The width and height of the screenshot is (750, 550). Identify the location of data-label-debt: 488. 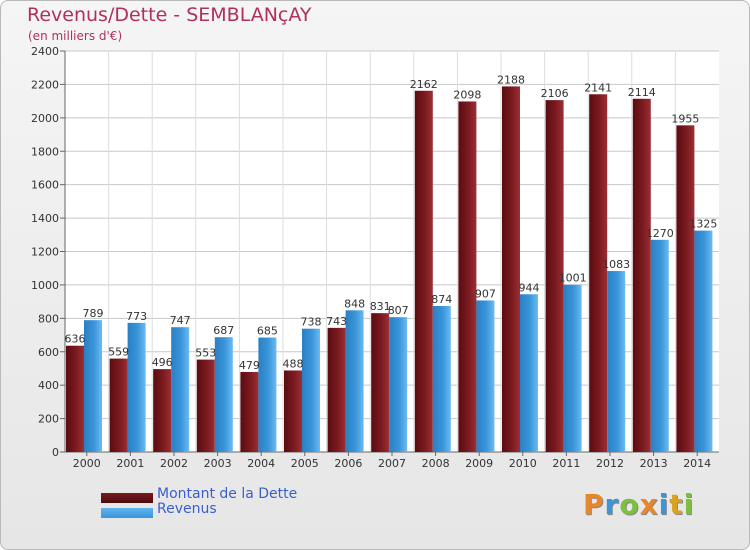
(293, 363).